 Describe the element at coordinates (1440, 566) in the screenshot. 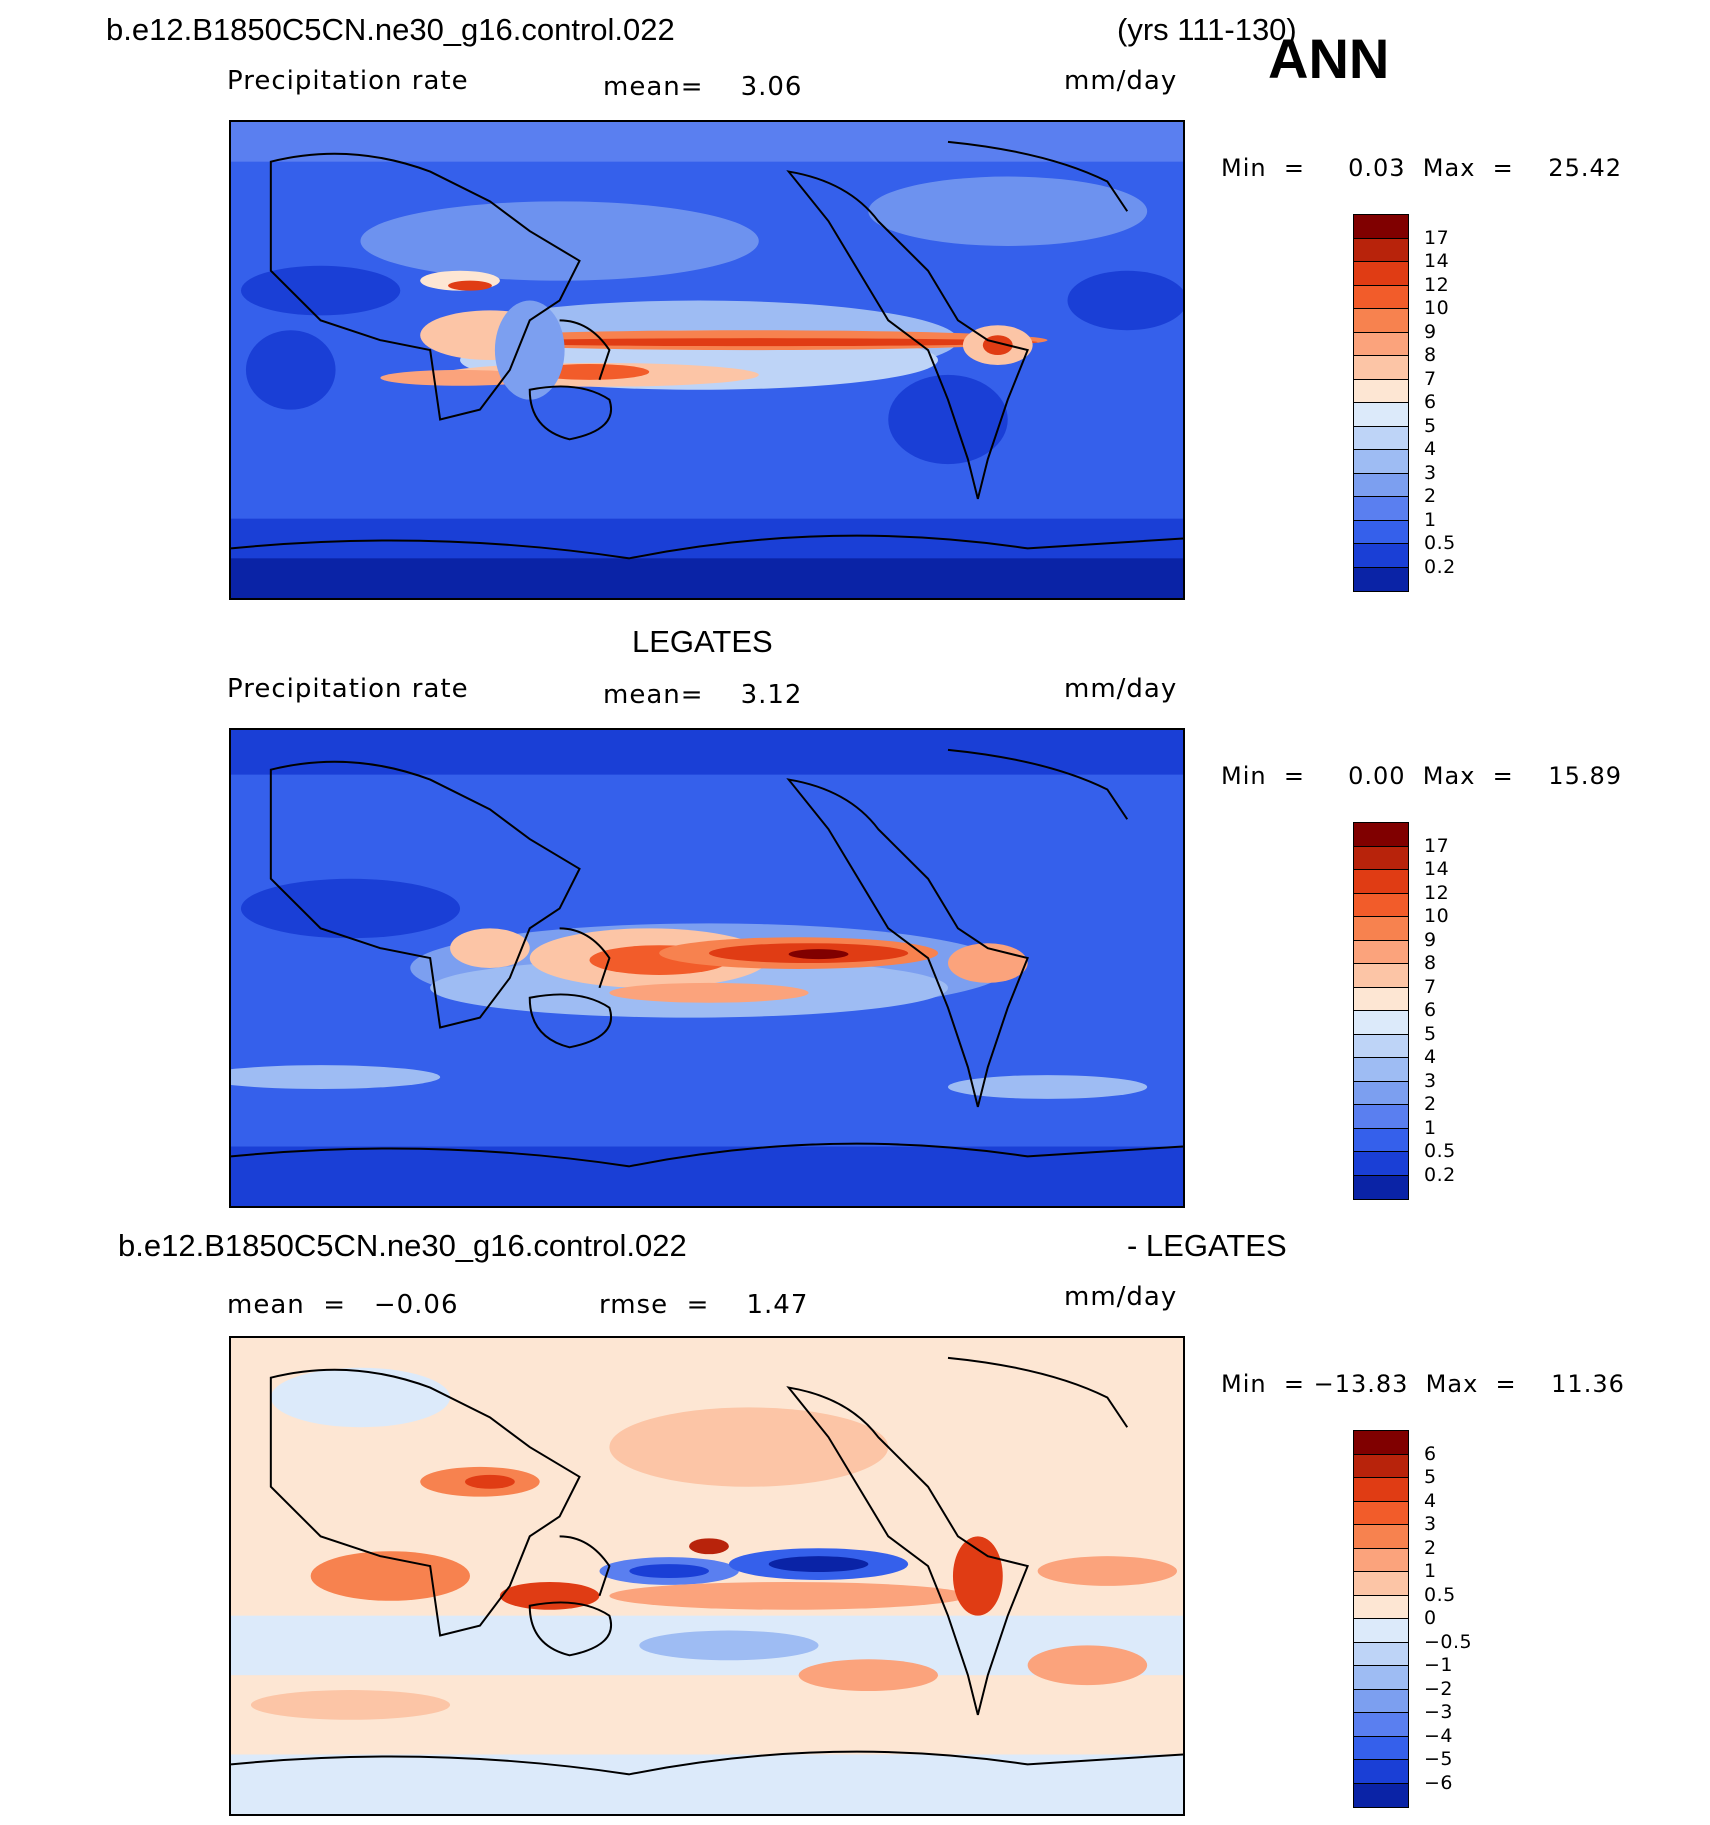

I see `colorbar-tick-label: 0.2` at that location.